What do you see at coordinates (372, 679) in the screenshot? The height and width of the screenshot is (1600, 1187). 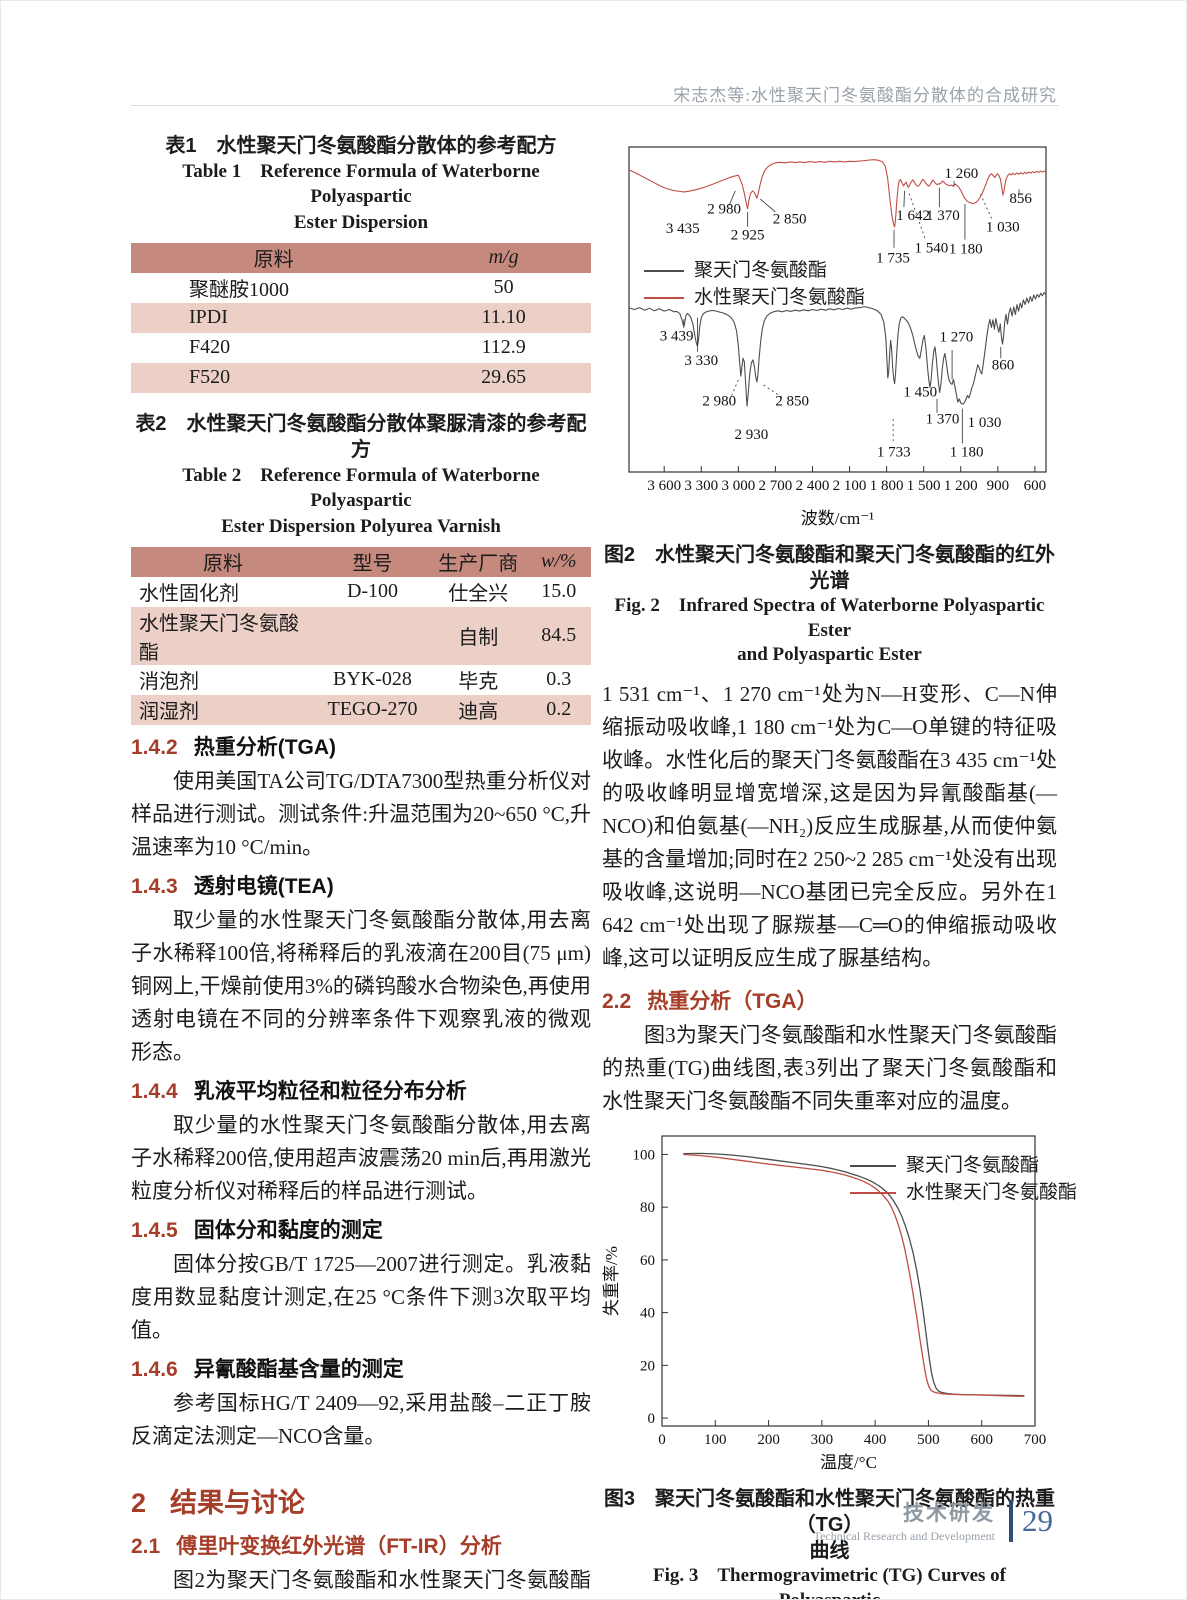 I see `cell: BYK-028` at bounding box center [372, 679].